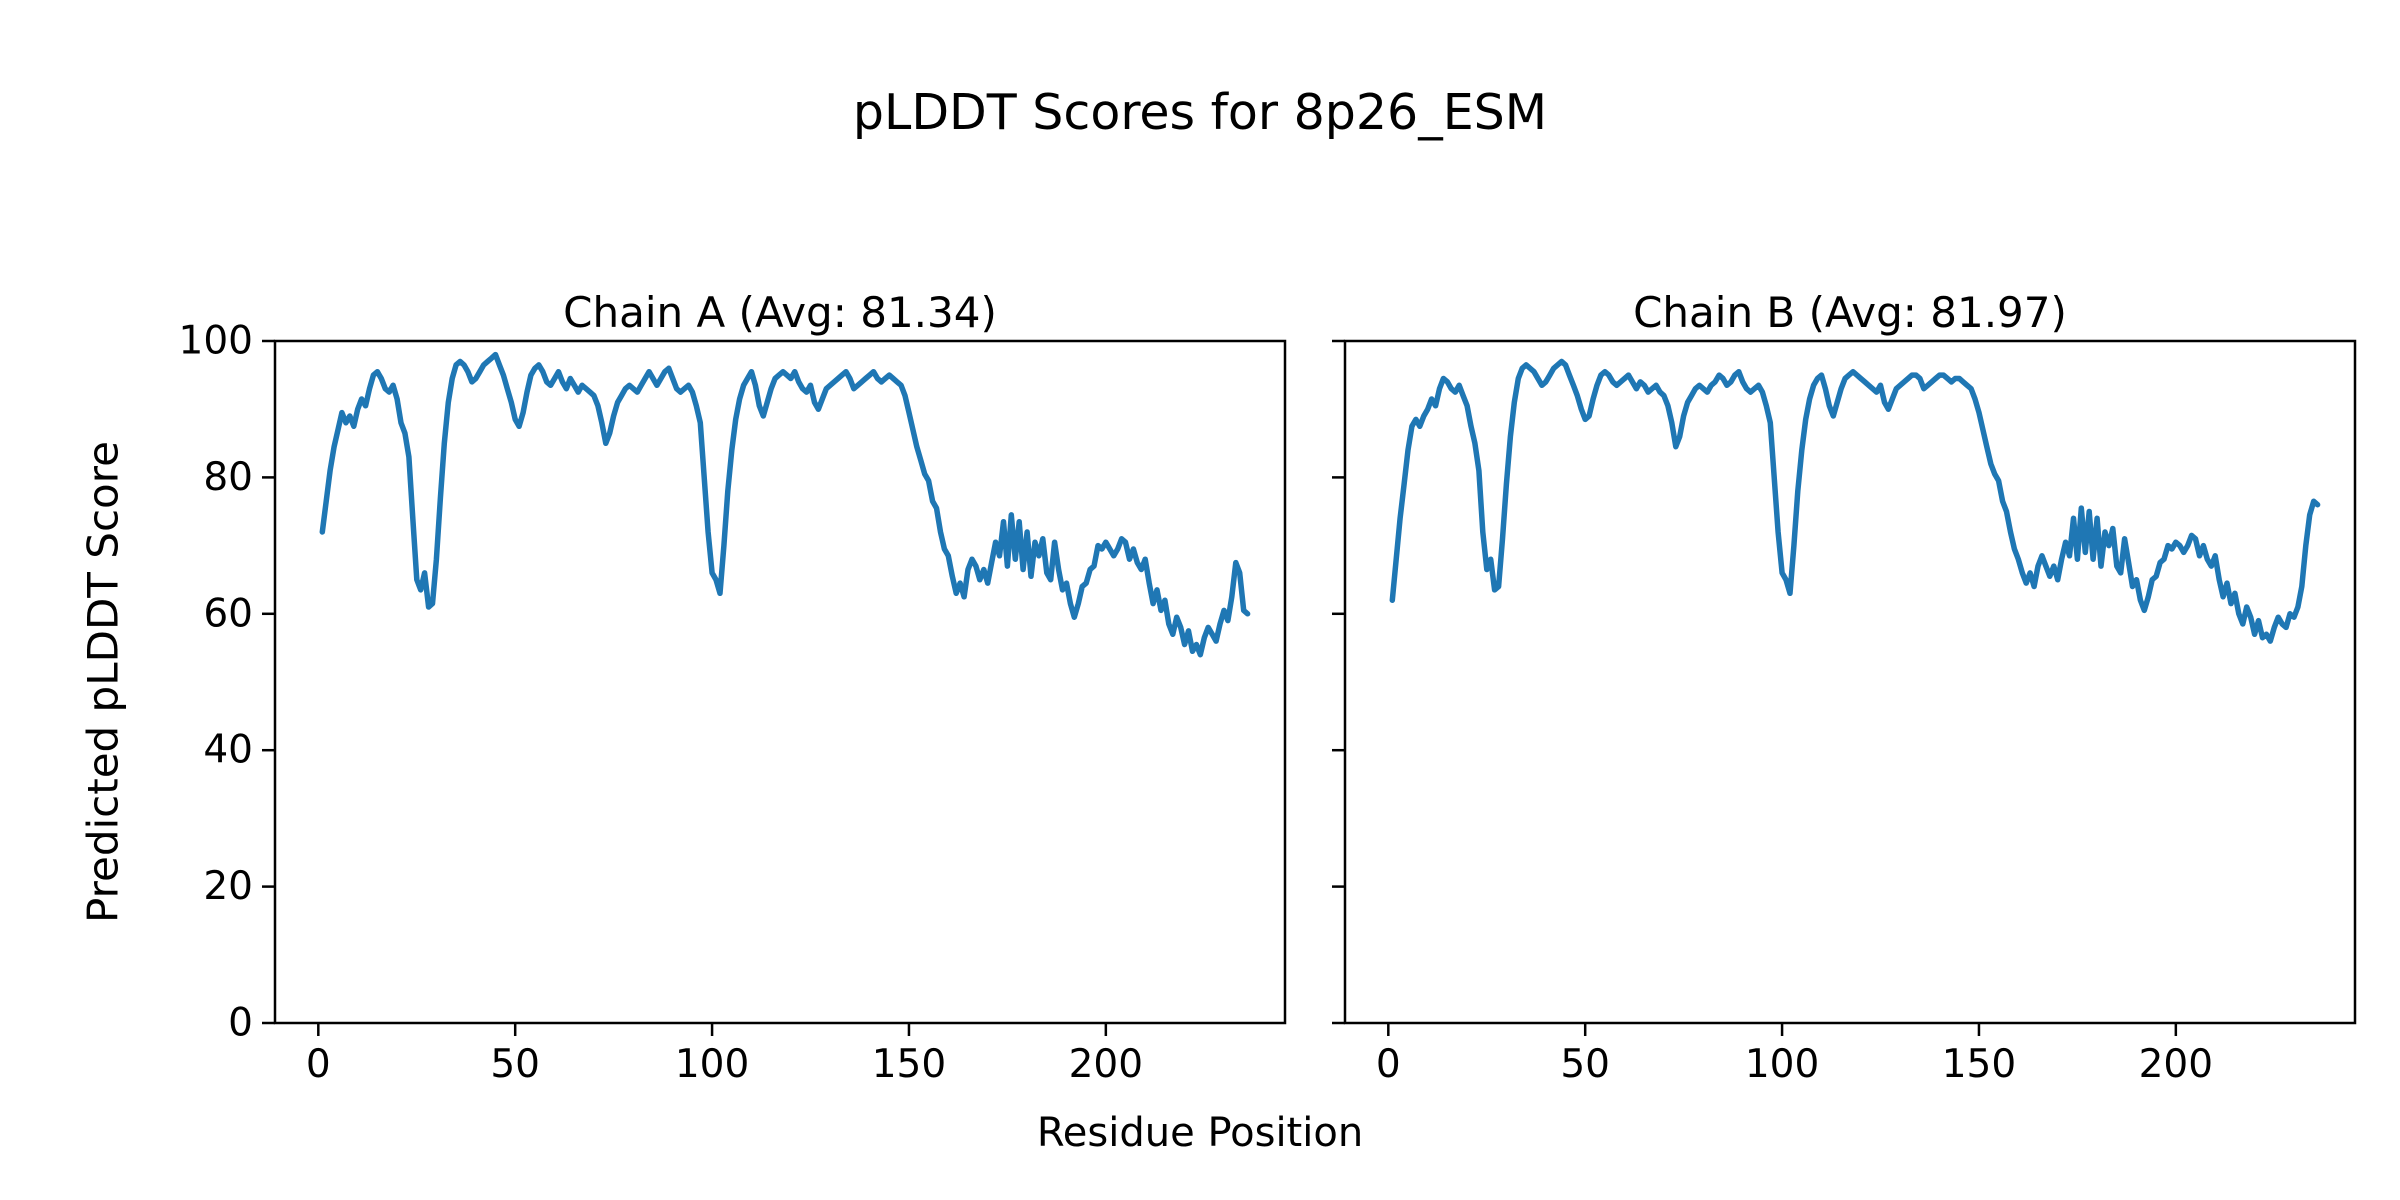  What do you see at coordinates (228, 750) in the screenshot?
I see `y-tick-label: 40` at bounding box center [228, 750].